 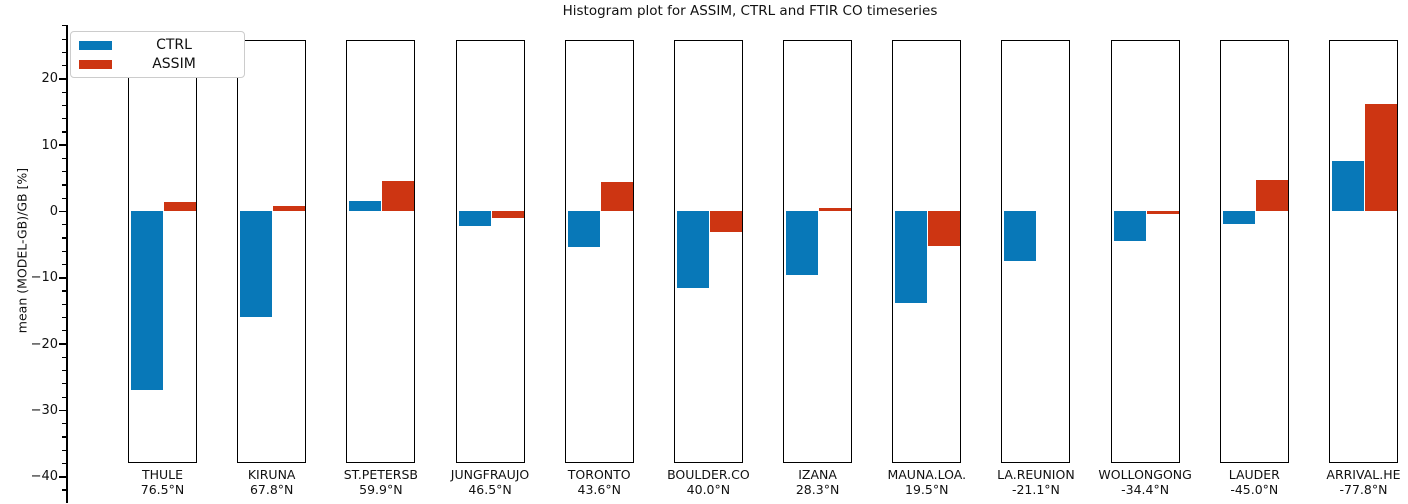 What do you see at coordinates (380, 474) in the screenshot?
I see `station-name: ST.PETERSB` at bounding box center [380, 474].